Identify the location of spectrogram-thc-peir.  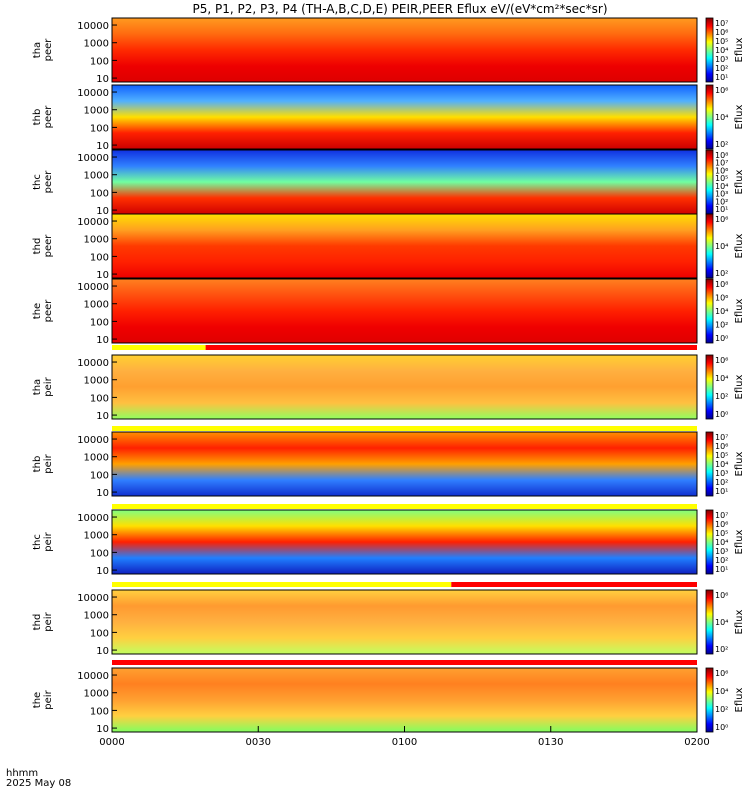
(404, 542).